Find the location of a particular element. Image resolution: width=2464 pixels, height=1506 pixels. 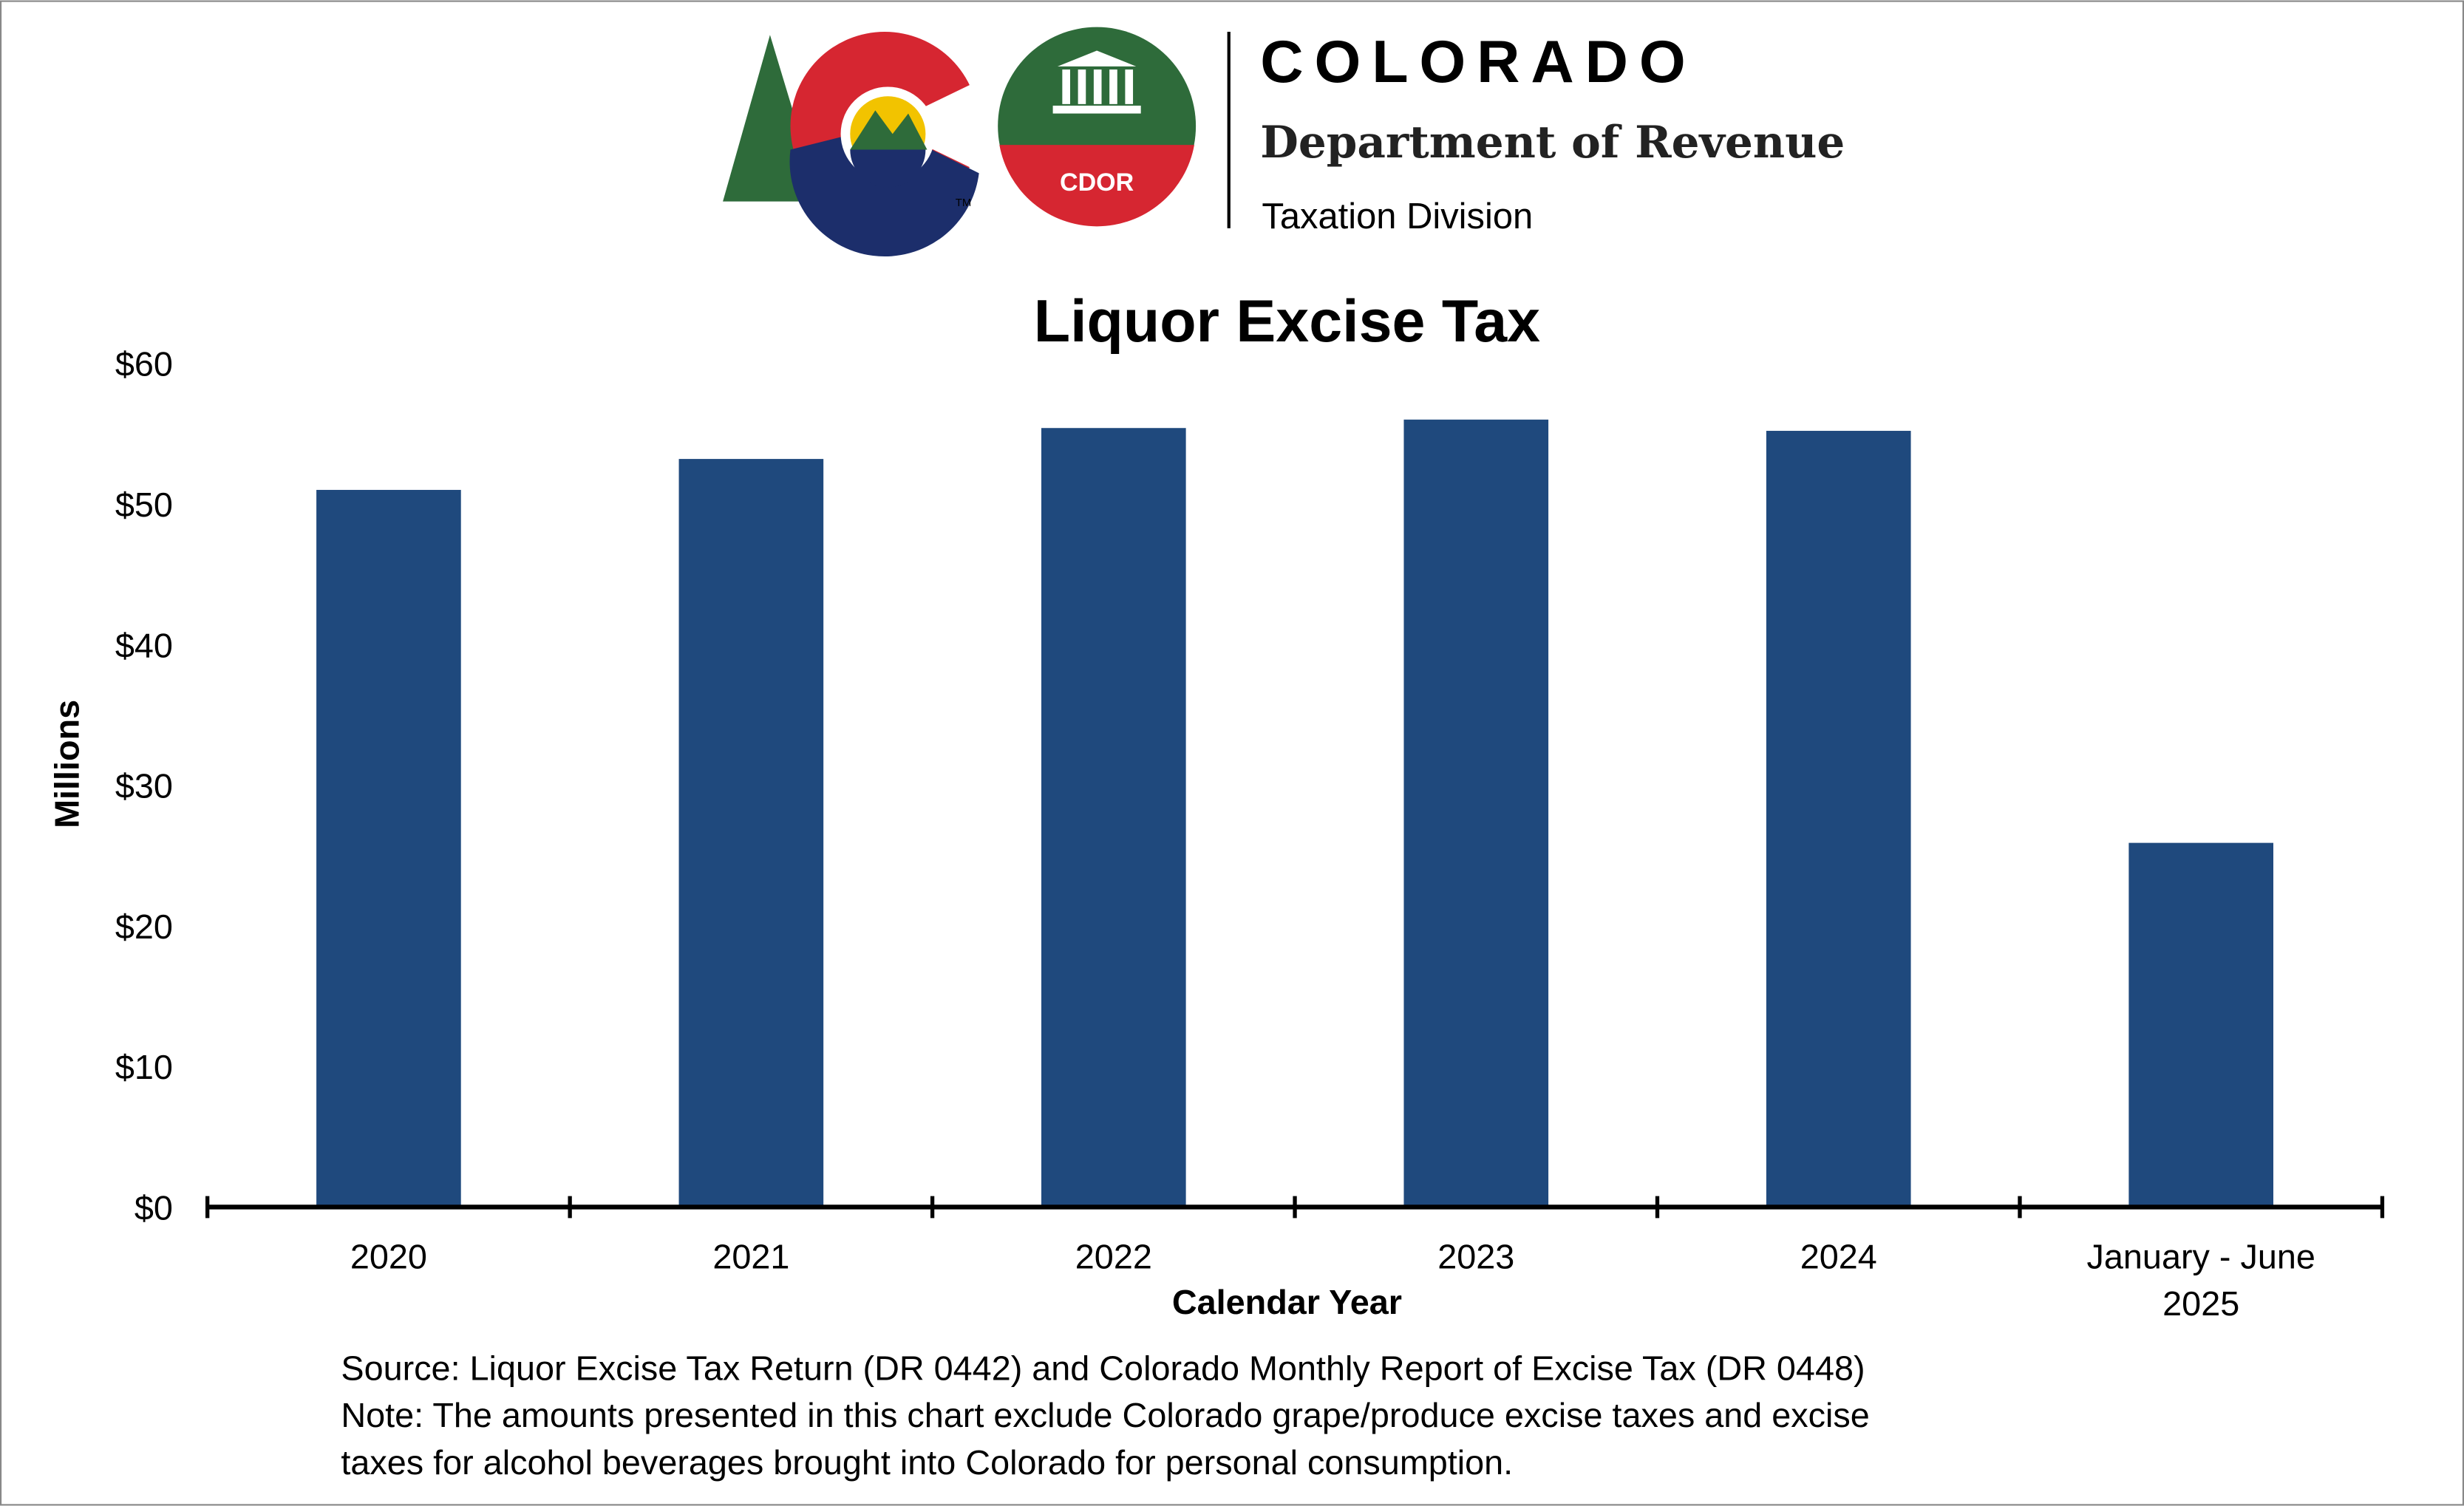

trademark: TM is located at coordinates (963, 203).